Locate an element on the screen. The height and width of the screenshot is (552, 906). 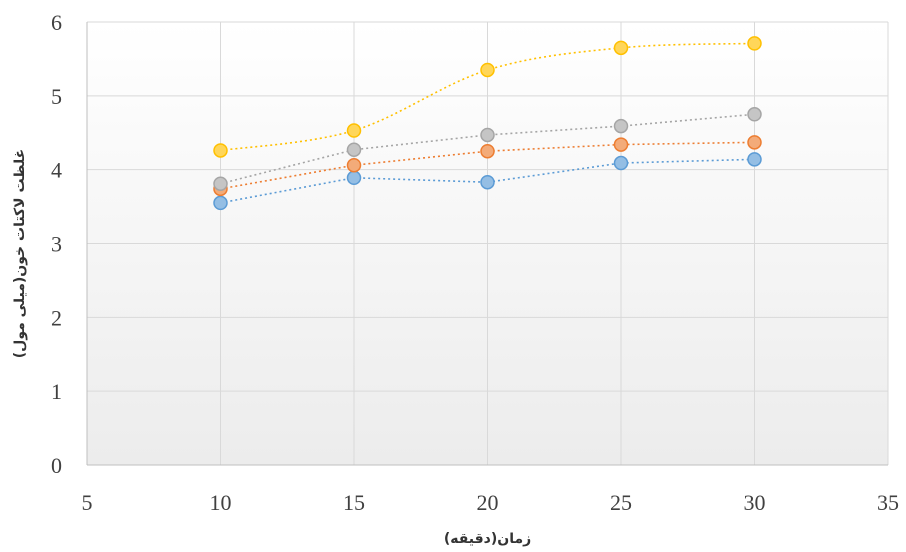
x-axis-title: زمان(دقیقه) is located at coordinates (487, 539).